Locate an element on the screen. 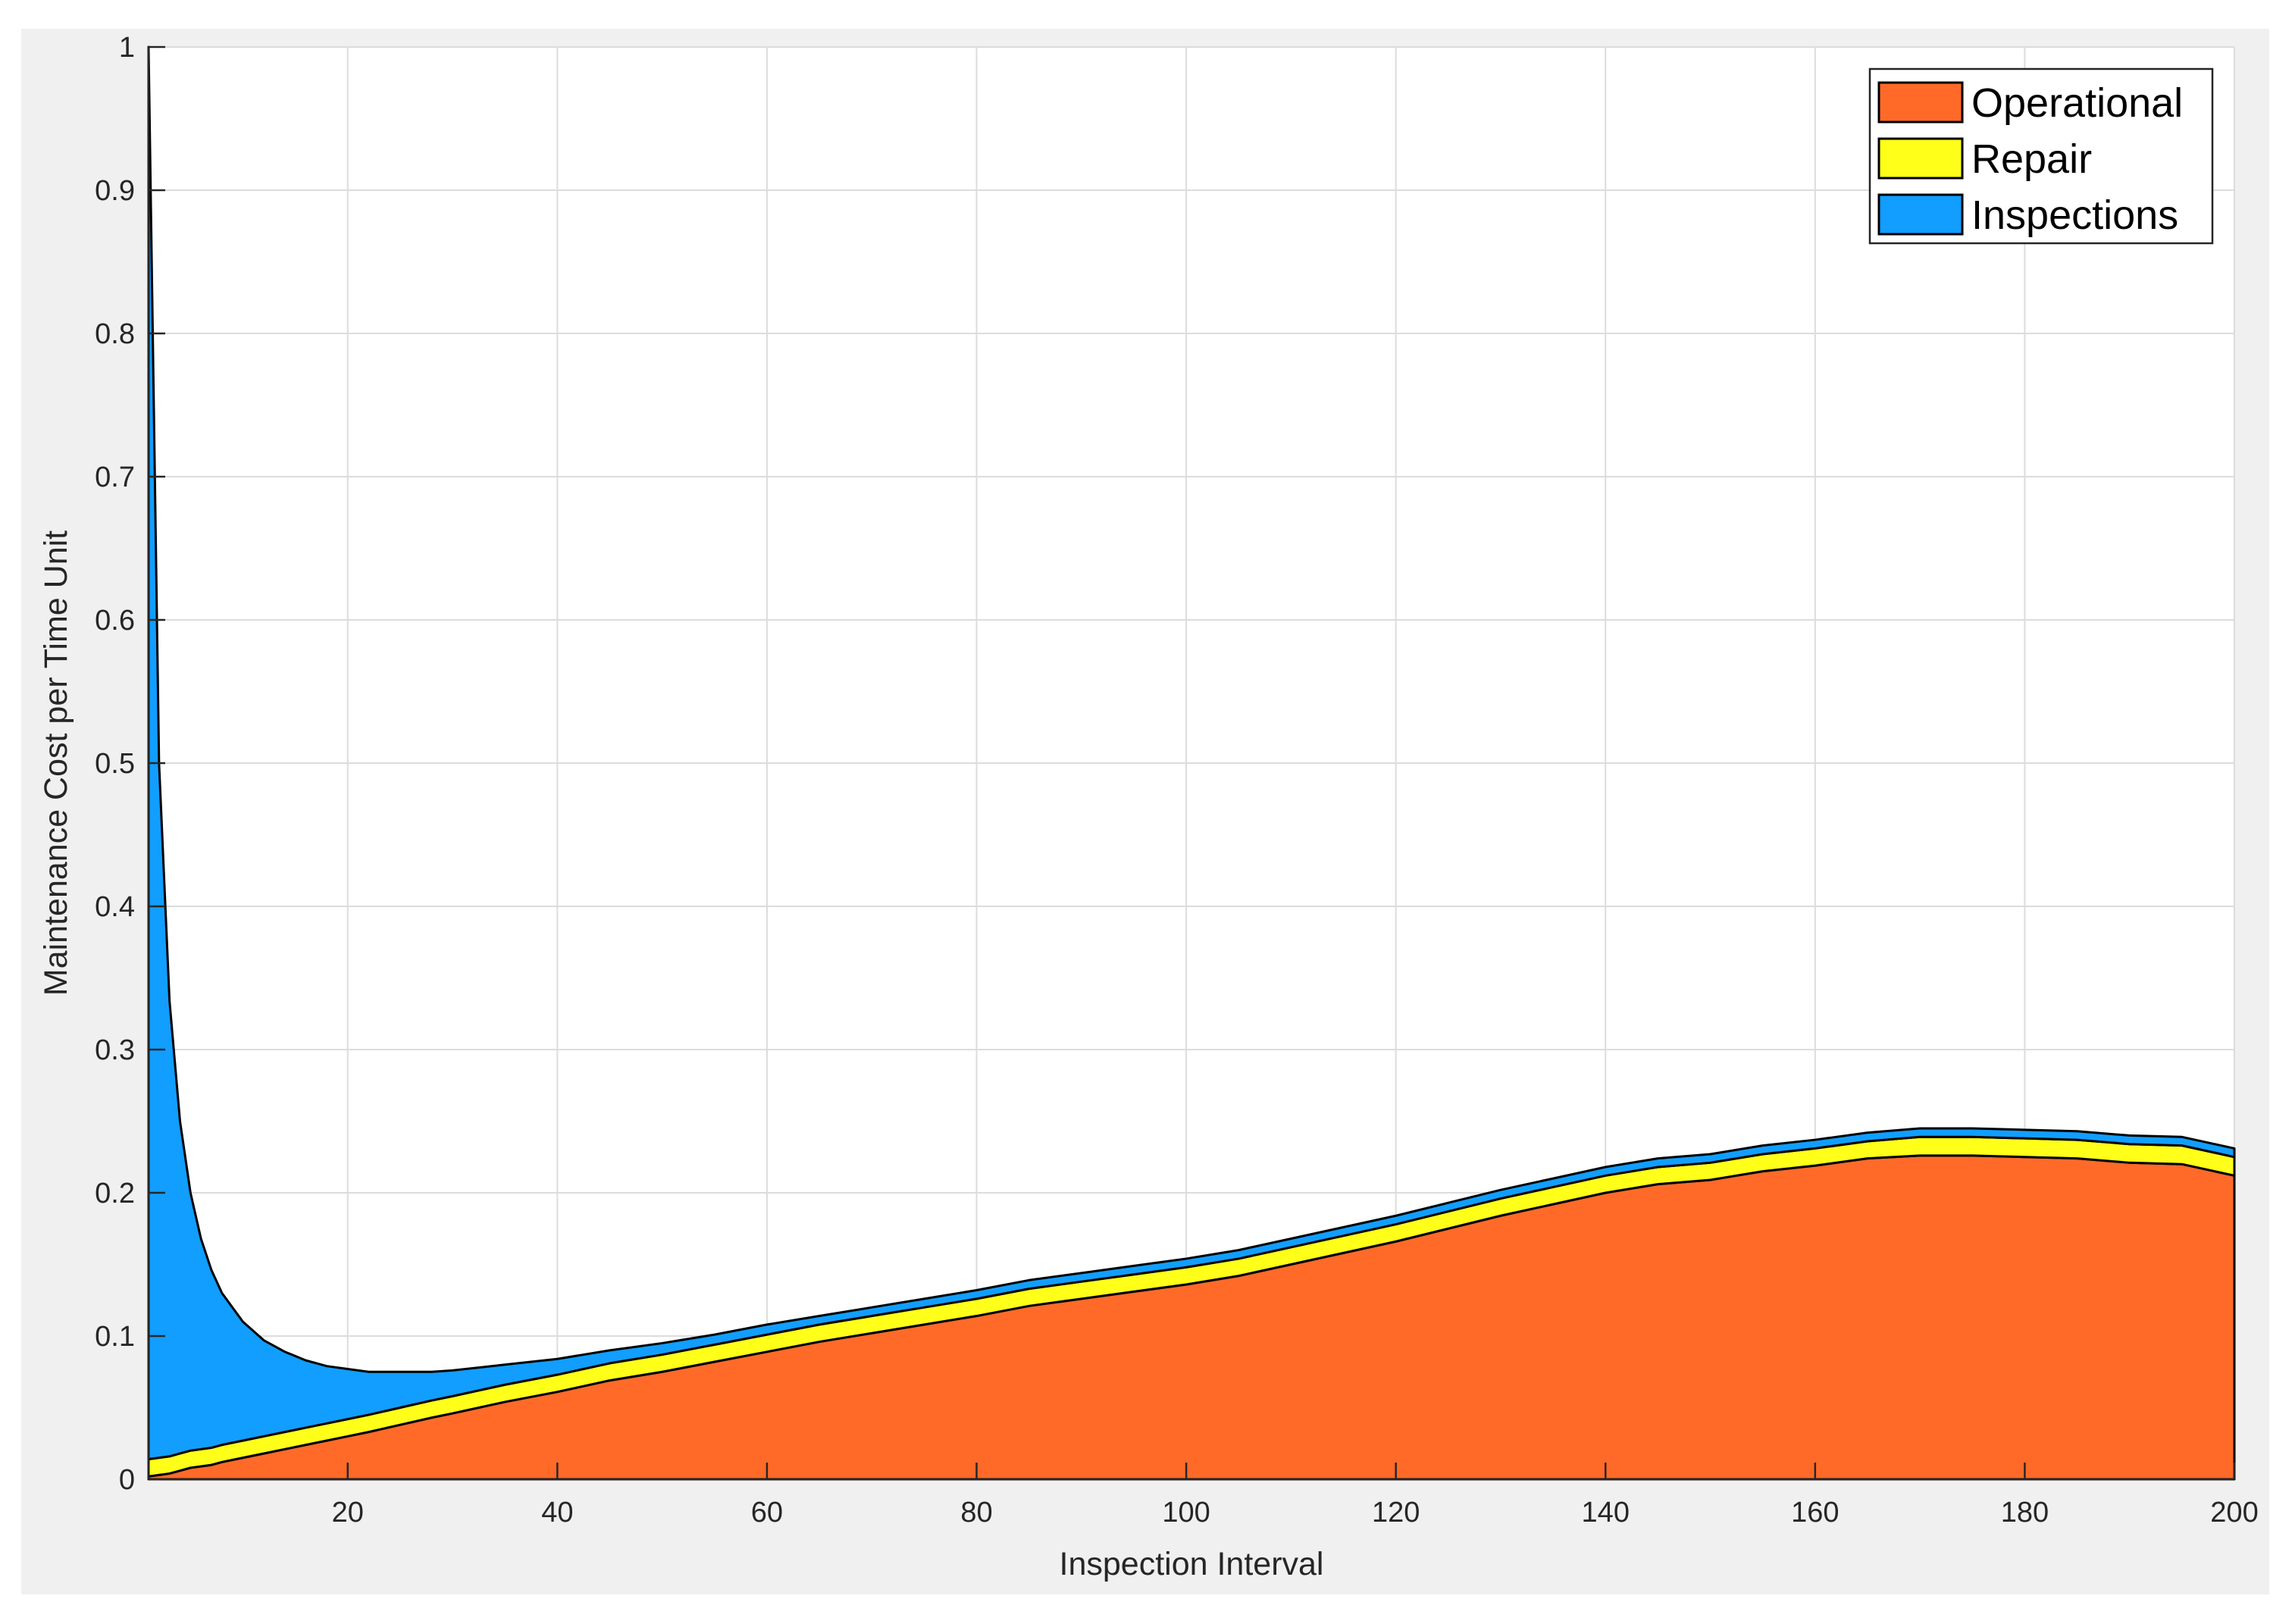  y-tick-label: 0.2 is located at coordinates (115, 1193).